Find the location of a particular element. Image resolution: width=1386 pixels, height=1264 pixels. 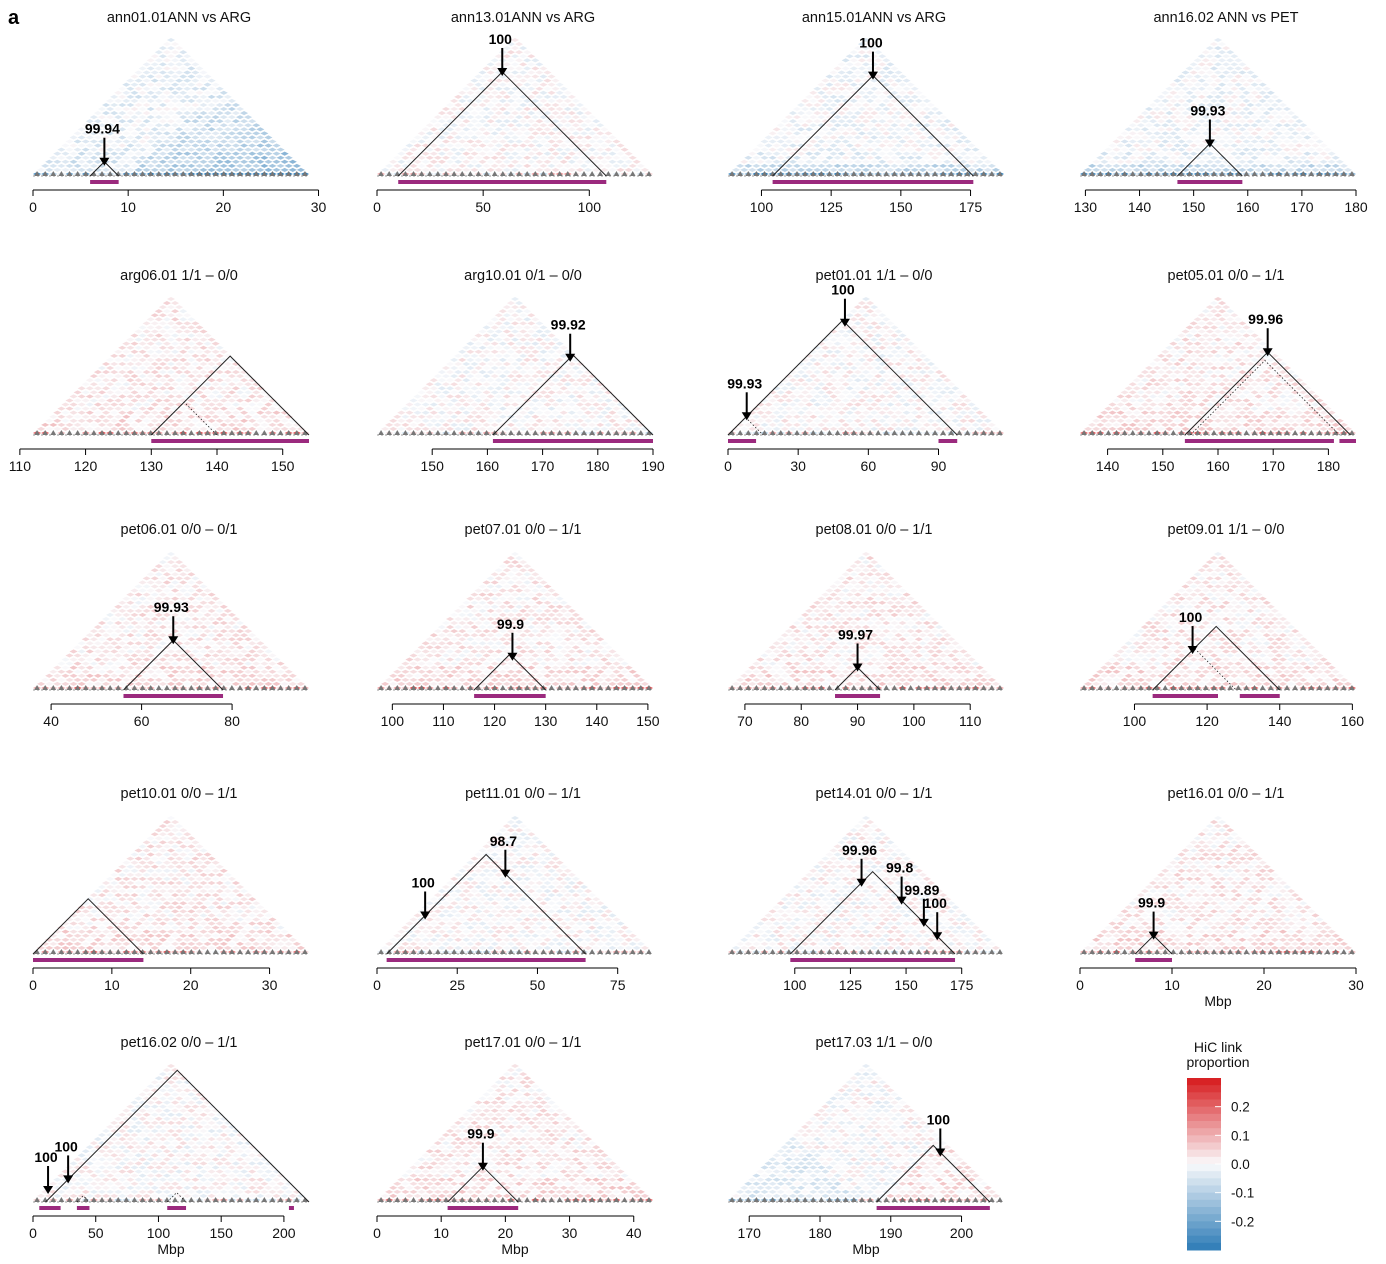

chart-panel: pet17.01 0/0 – 1/1 0 10 20 30 40 Mbp 99.9 is located at coordinates (513, 1146).